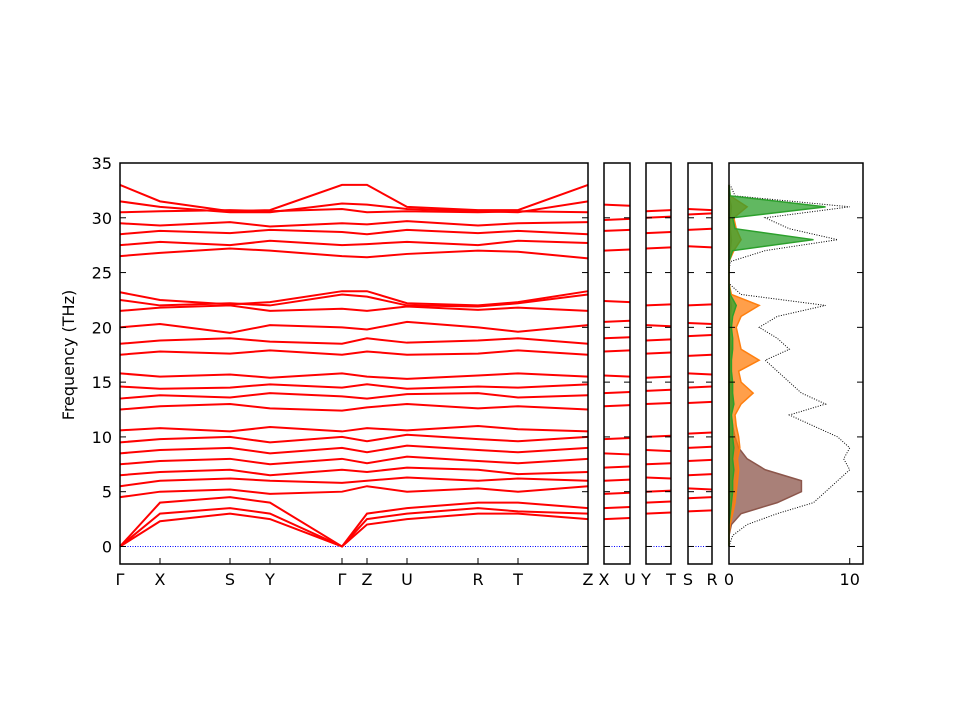  Describe the element at coordinates (850, 579) in the screenshot. I see `x-tick-label: 10` at that location.